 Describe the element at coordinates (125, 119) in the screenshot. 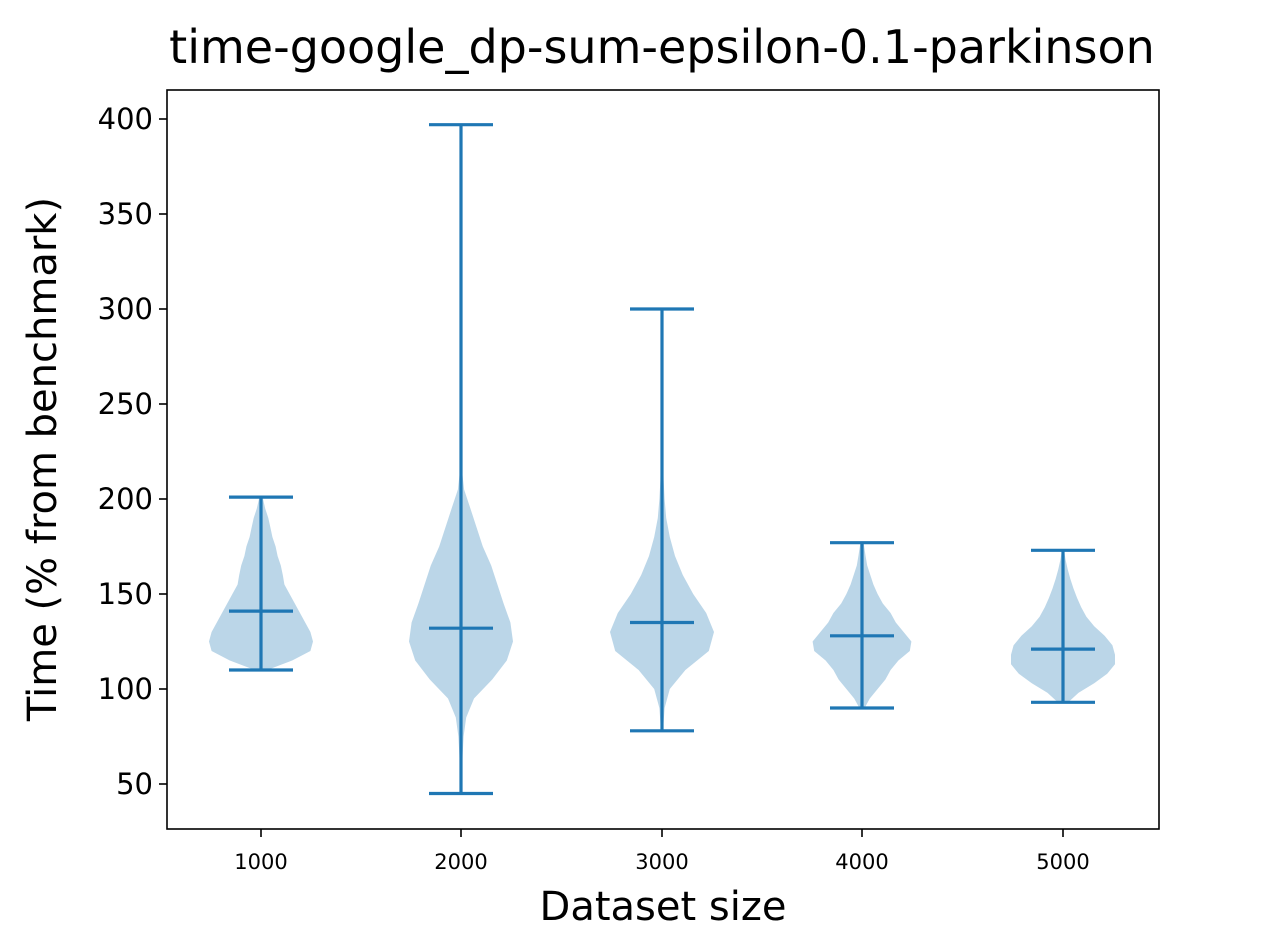

I see `y-tick-label: 400` at that location.